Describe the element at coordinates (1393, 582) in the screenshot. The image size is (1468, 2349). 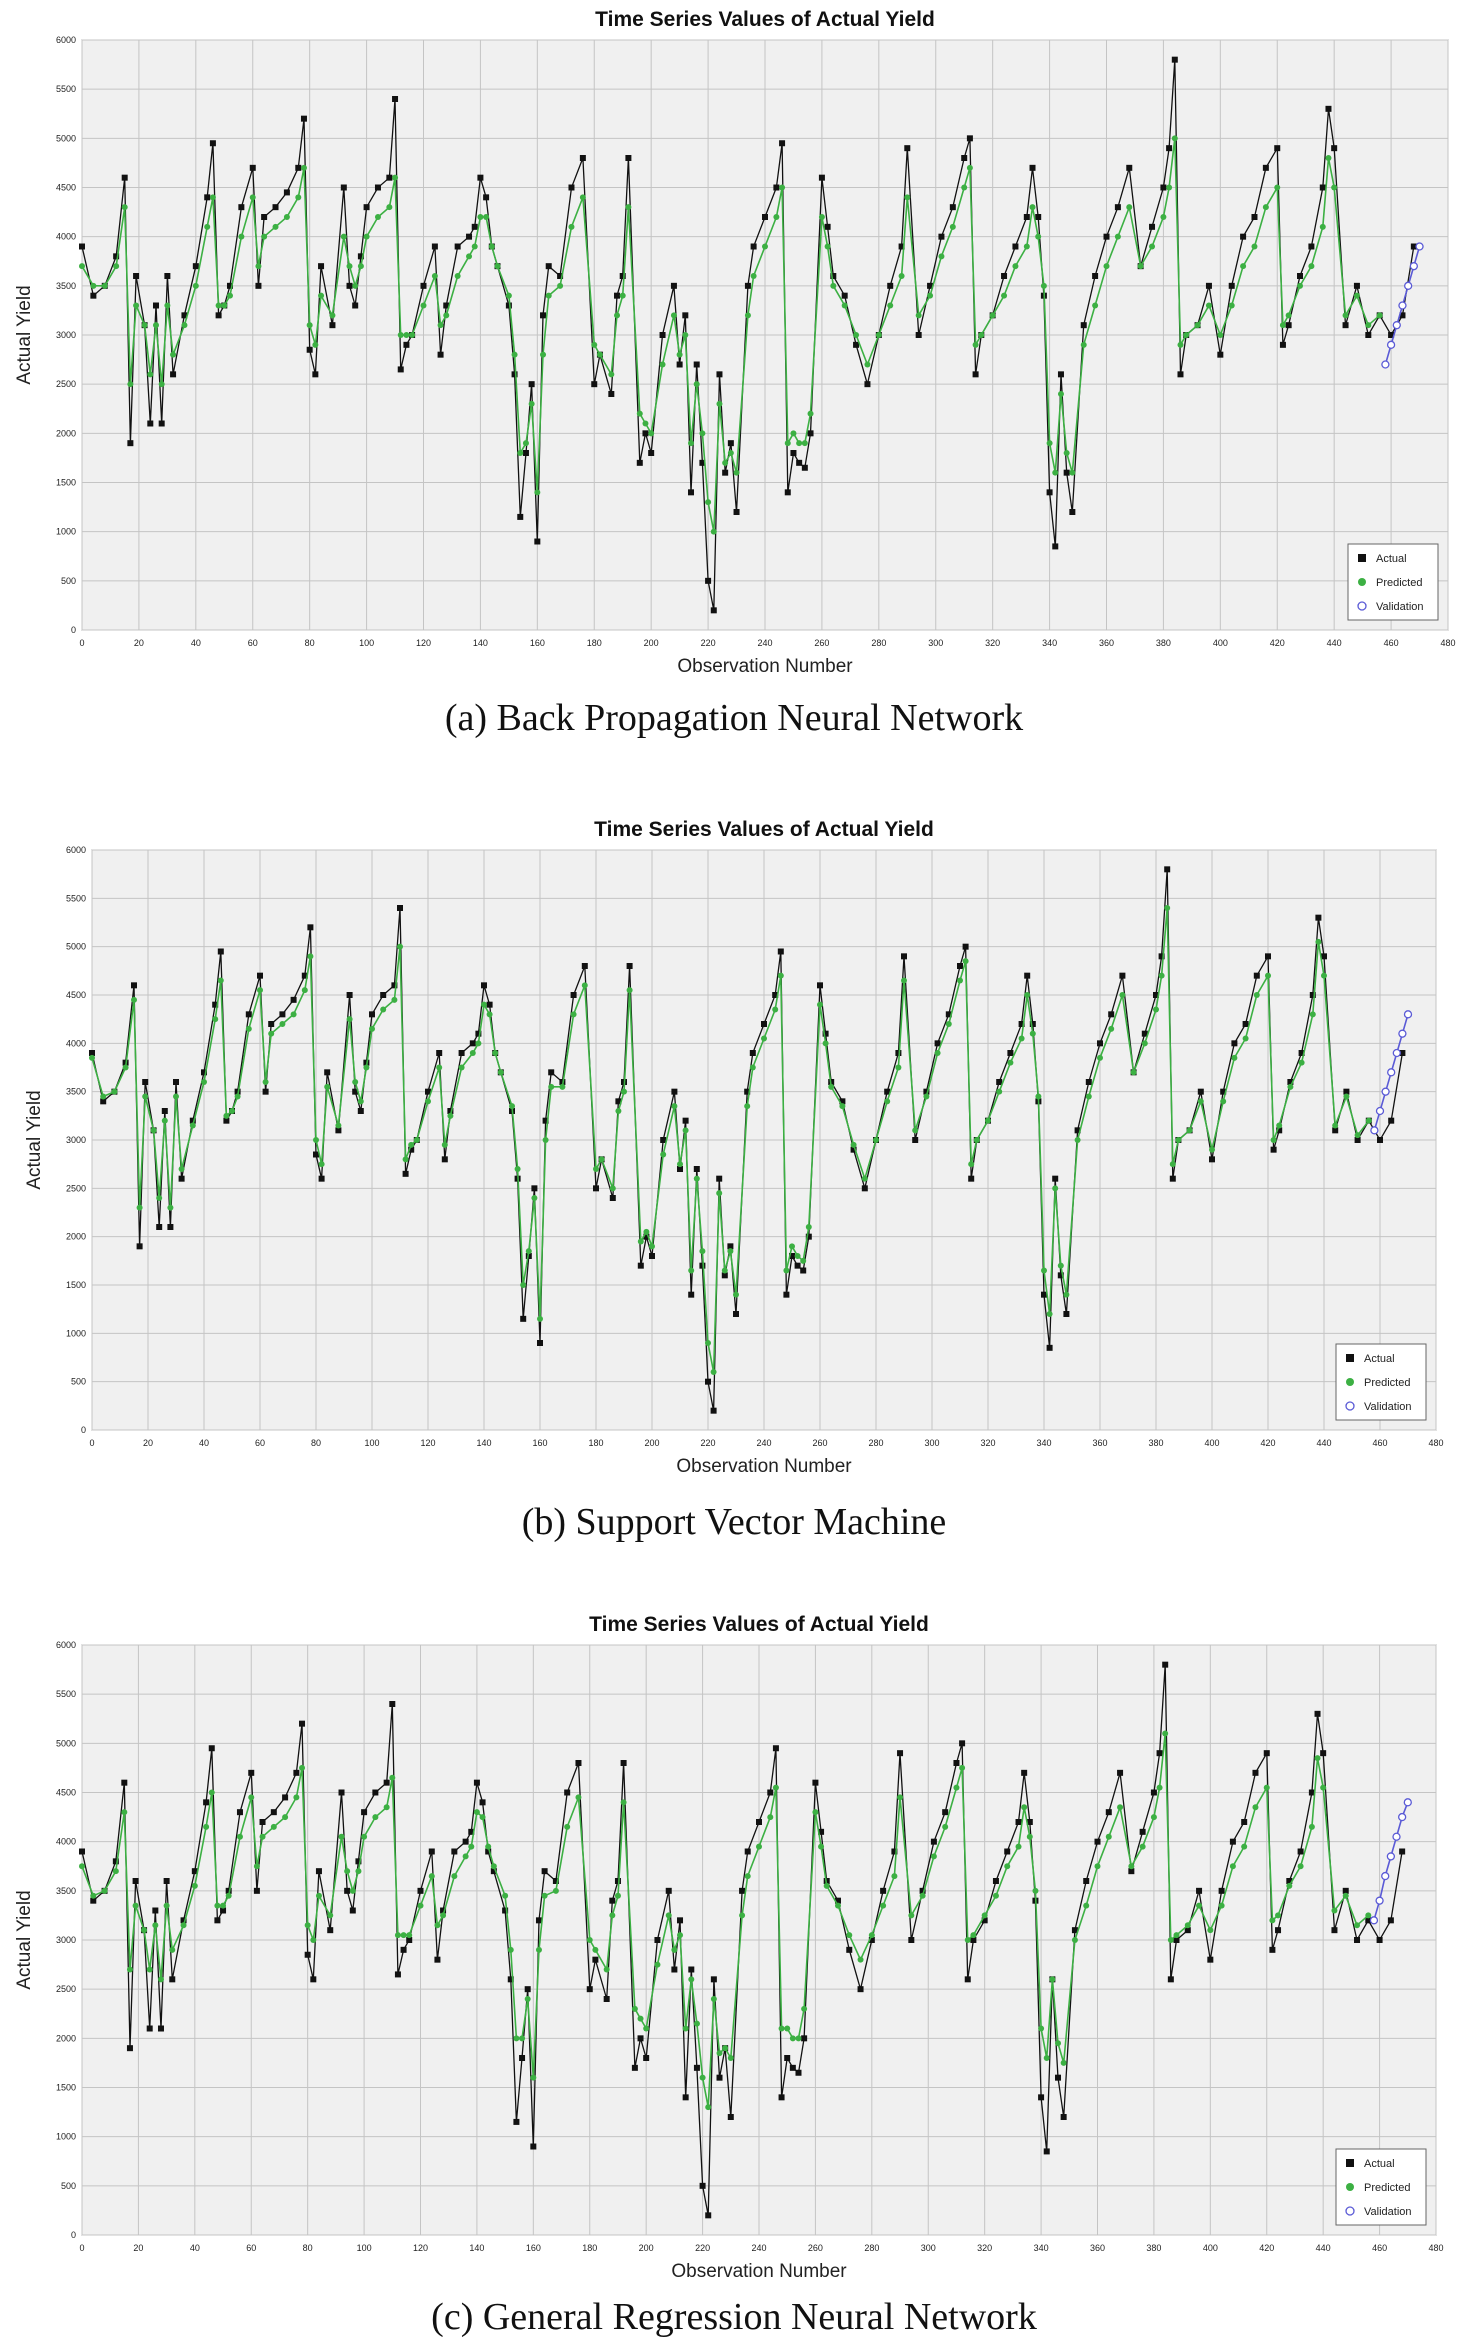
I see `legend: Actual Predicted Validation` at that location.